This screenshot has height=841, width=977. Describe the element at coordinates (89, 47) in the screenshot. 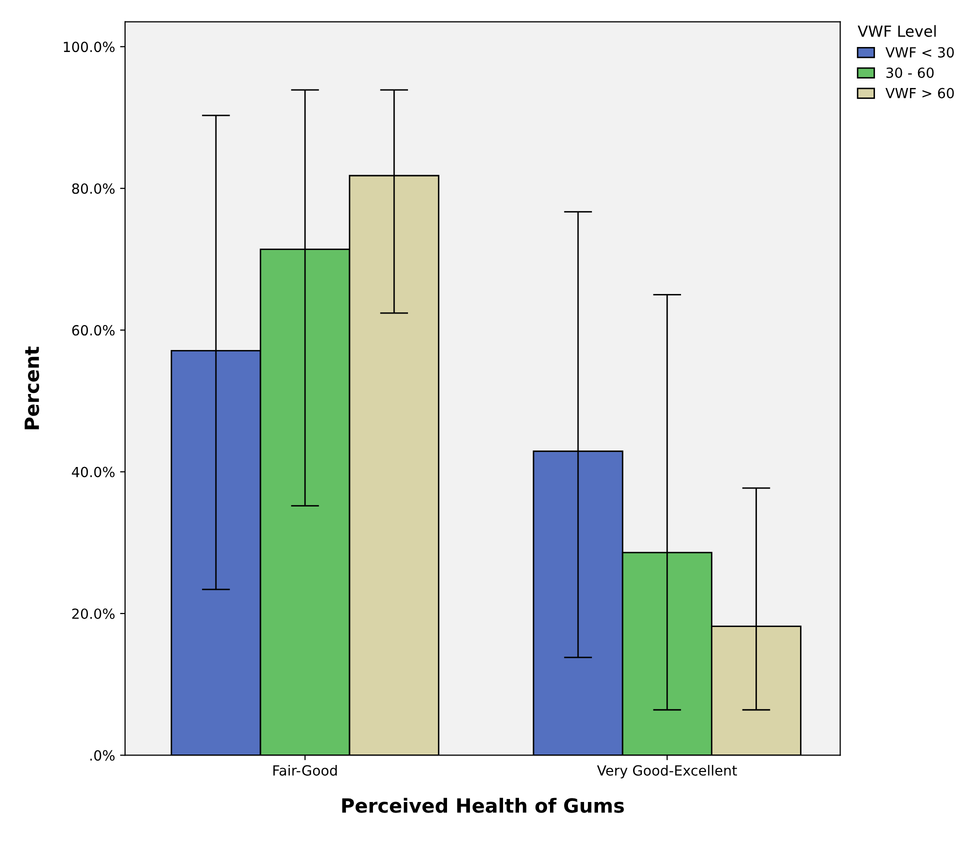

I see `y-tick-label: 100.0%` at that location.